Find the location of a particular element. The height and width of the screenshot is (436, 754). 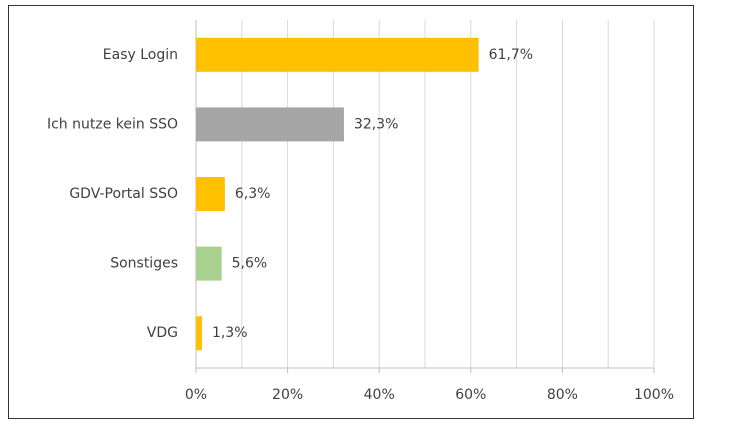

data-label: 5,6% is located at coordinates (250, 264).